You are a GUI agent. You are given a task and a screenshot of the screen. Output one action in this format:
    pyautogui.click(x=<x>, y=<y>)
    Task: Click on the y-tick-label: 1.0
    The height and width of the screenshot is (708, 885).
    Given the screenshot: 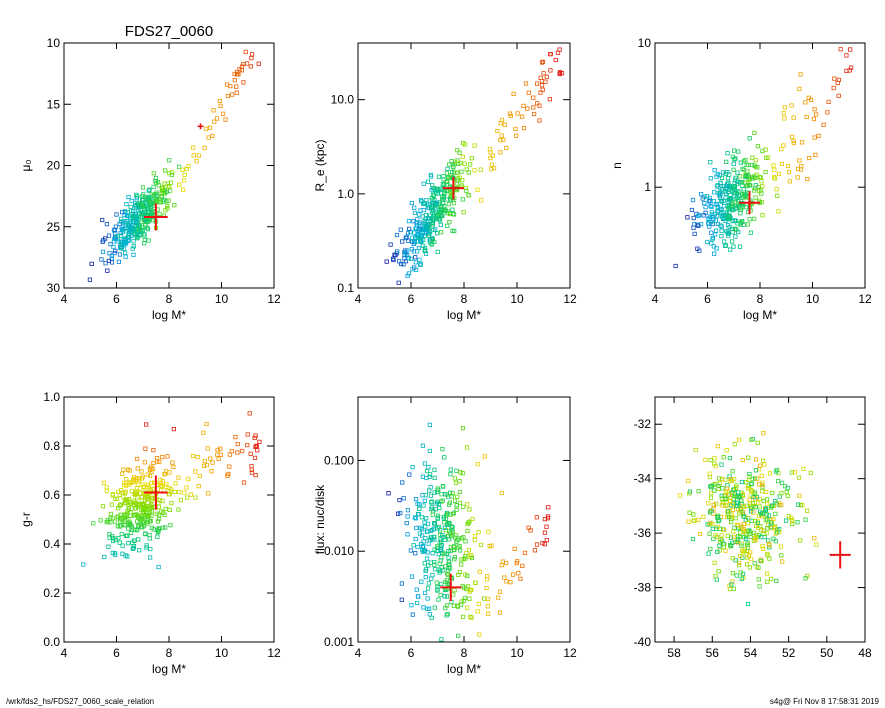 What is the action you would take?
    pyautogui.click(x=345, y=194)
    